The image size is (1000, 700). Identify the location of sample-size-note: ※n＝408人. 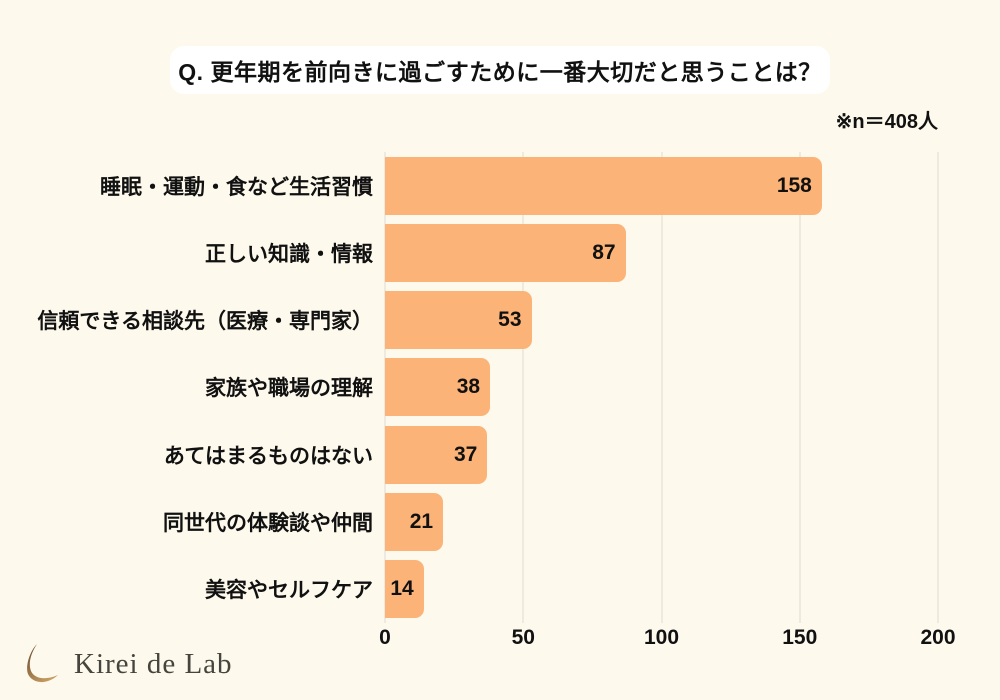
(886, 122).